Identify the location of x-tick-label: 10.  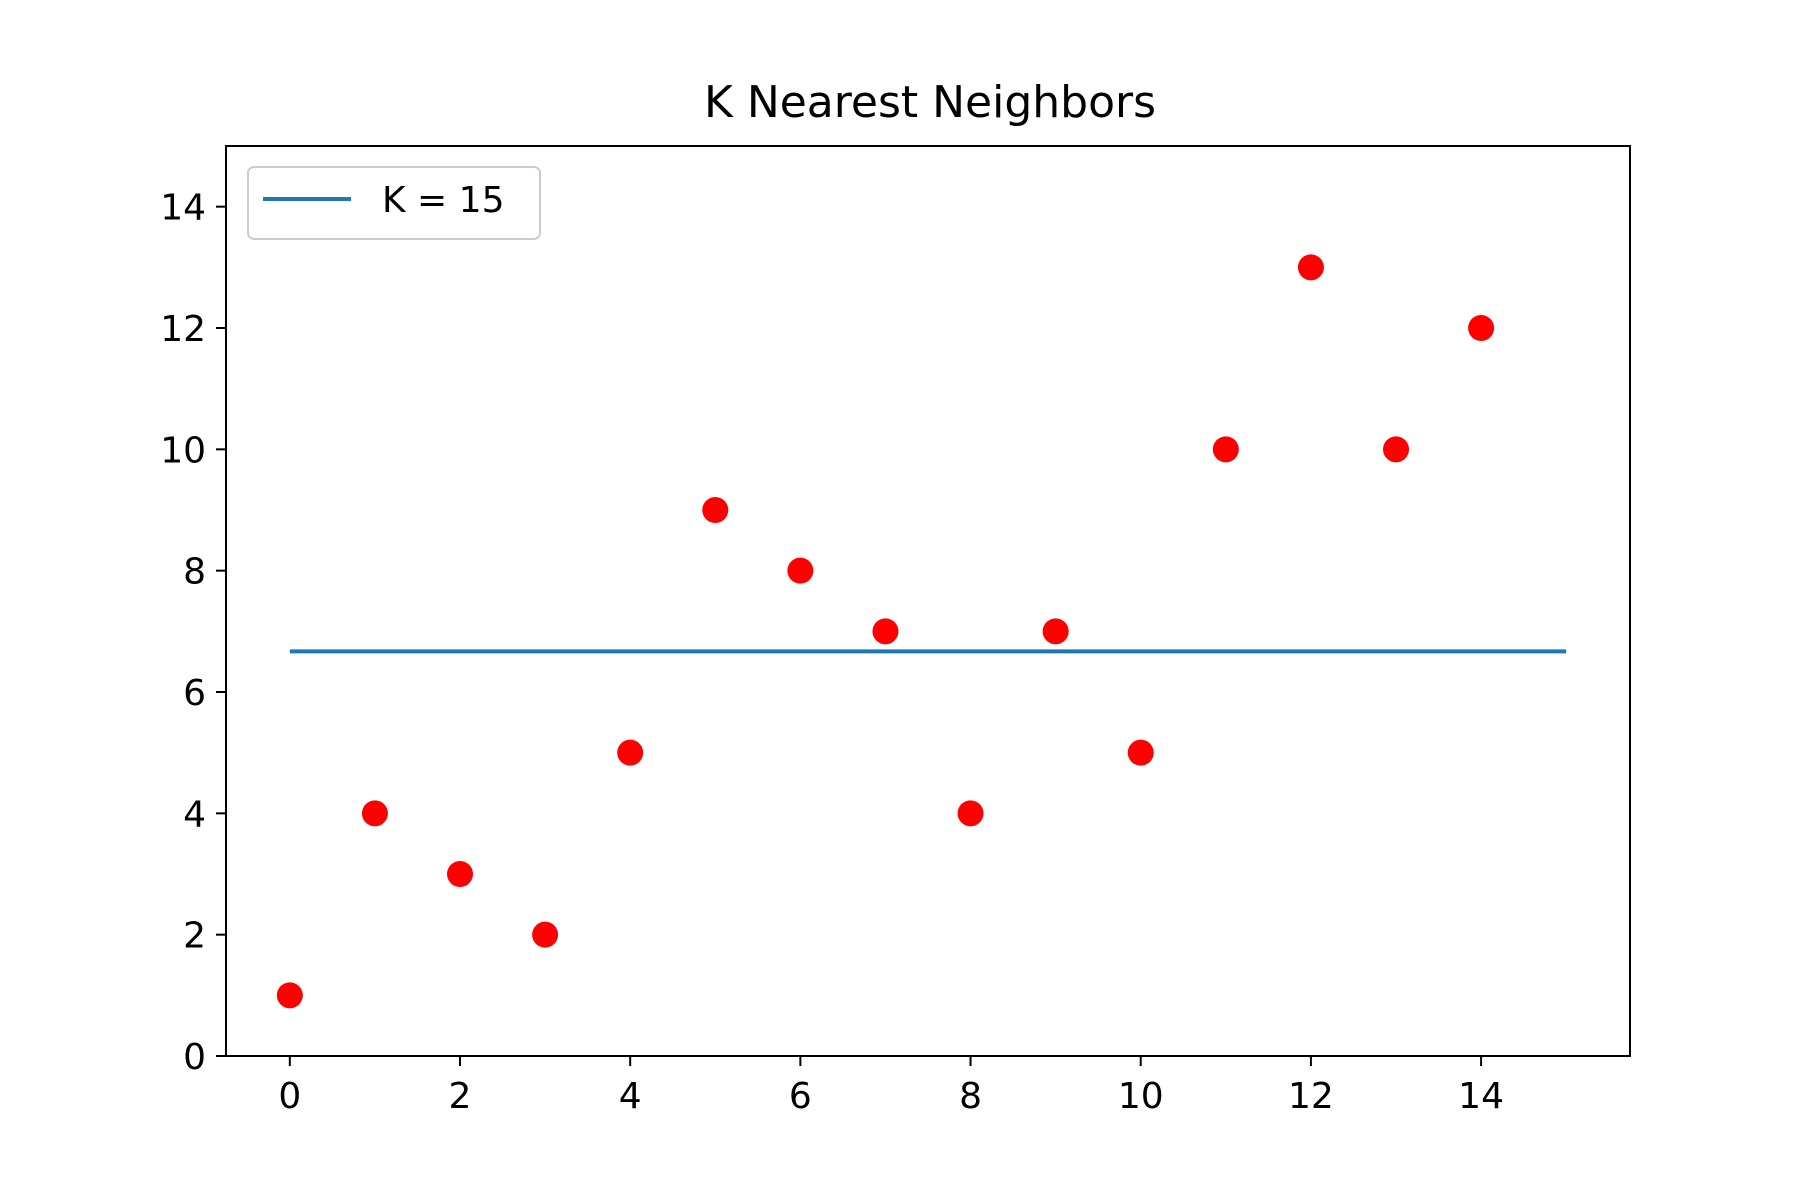
(1141, 1096).